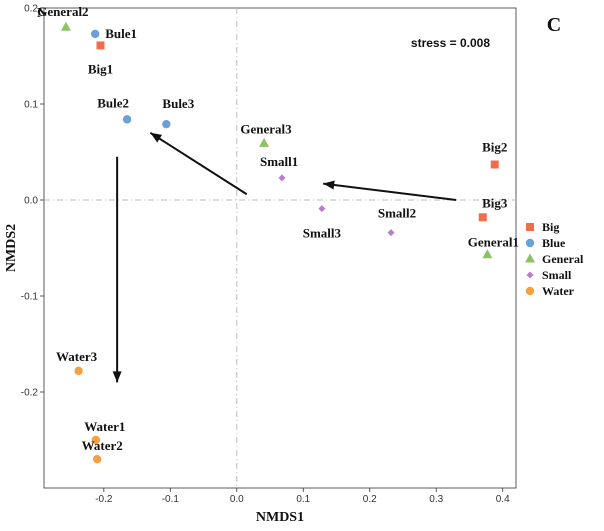  Describe the element at coordinates (495, 202) in the screenshot. I see `point-label-big3: Big3` at that location.